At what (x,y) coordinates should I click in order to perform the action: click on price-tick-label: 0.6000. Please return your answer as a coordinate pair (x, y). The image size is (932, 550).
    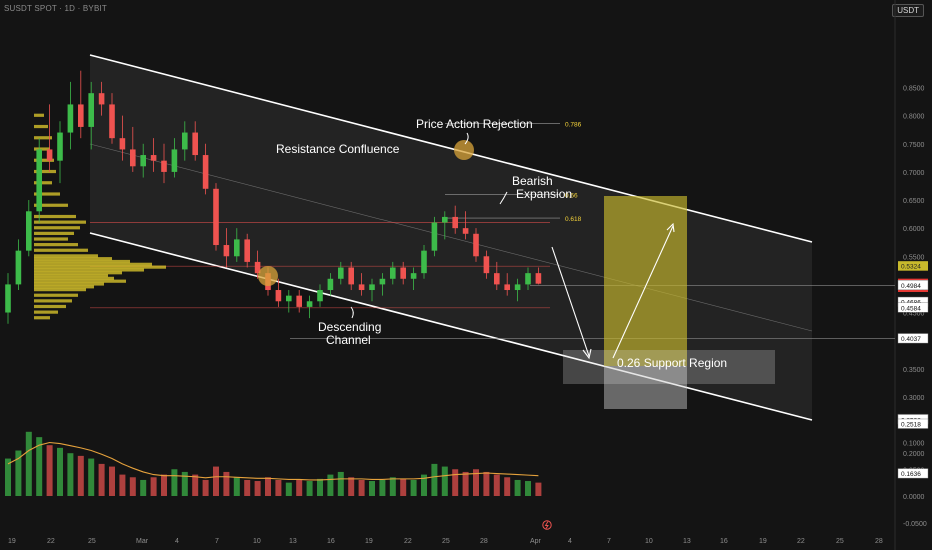
    Looking at the image, I should click on (914, 229).